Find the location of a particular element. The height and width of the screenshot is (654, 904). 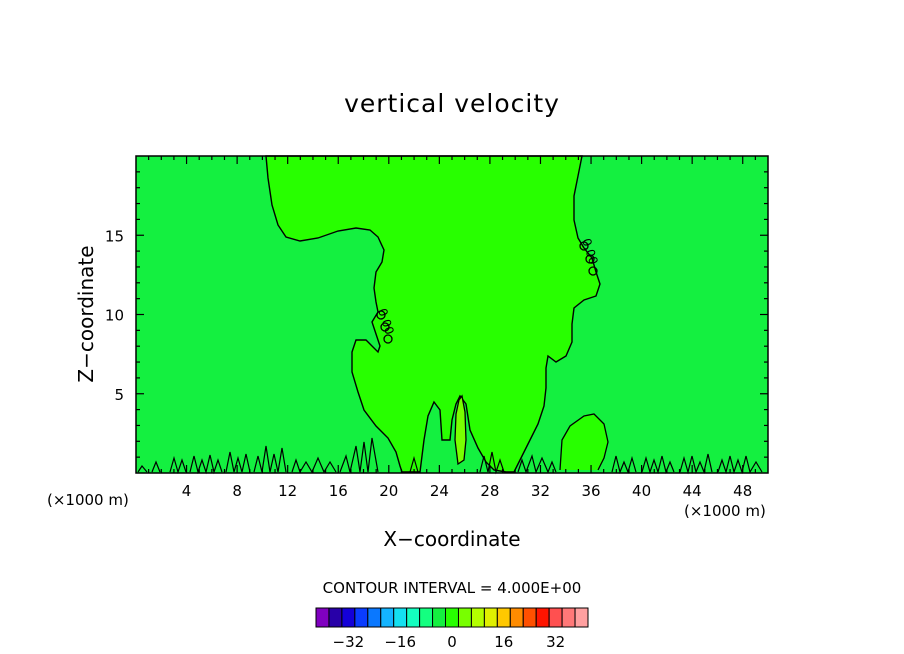

x-tick-label: 40 is located at coordinates (641, 491).